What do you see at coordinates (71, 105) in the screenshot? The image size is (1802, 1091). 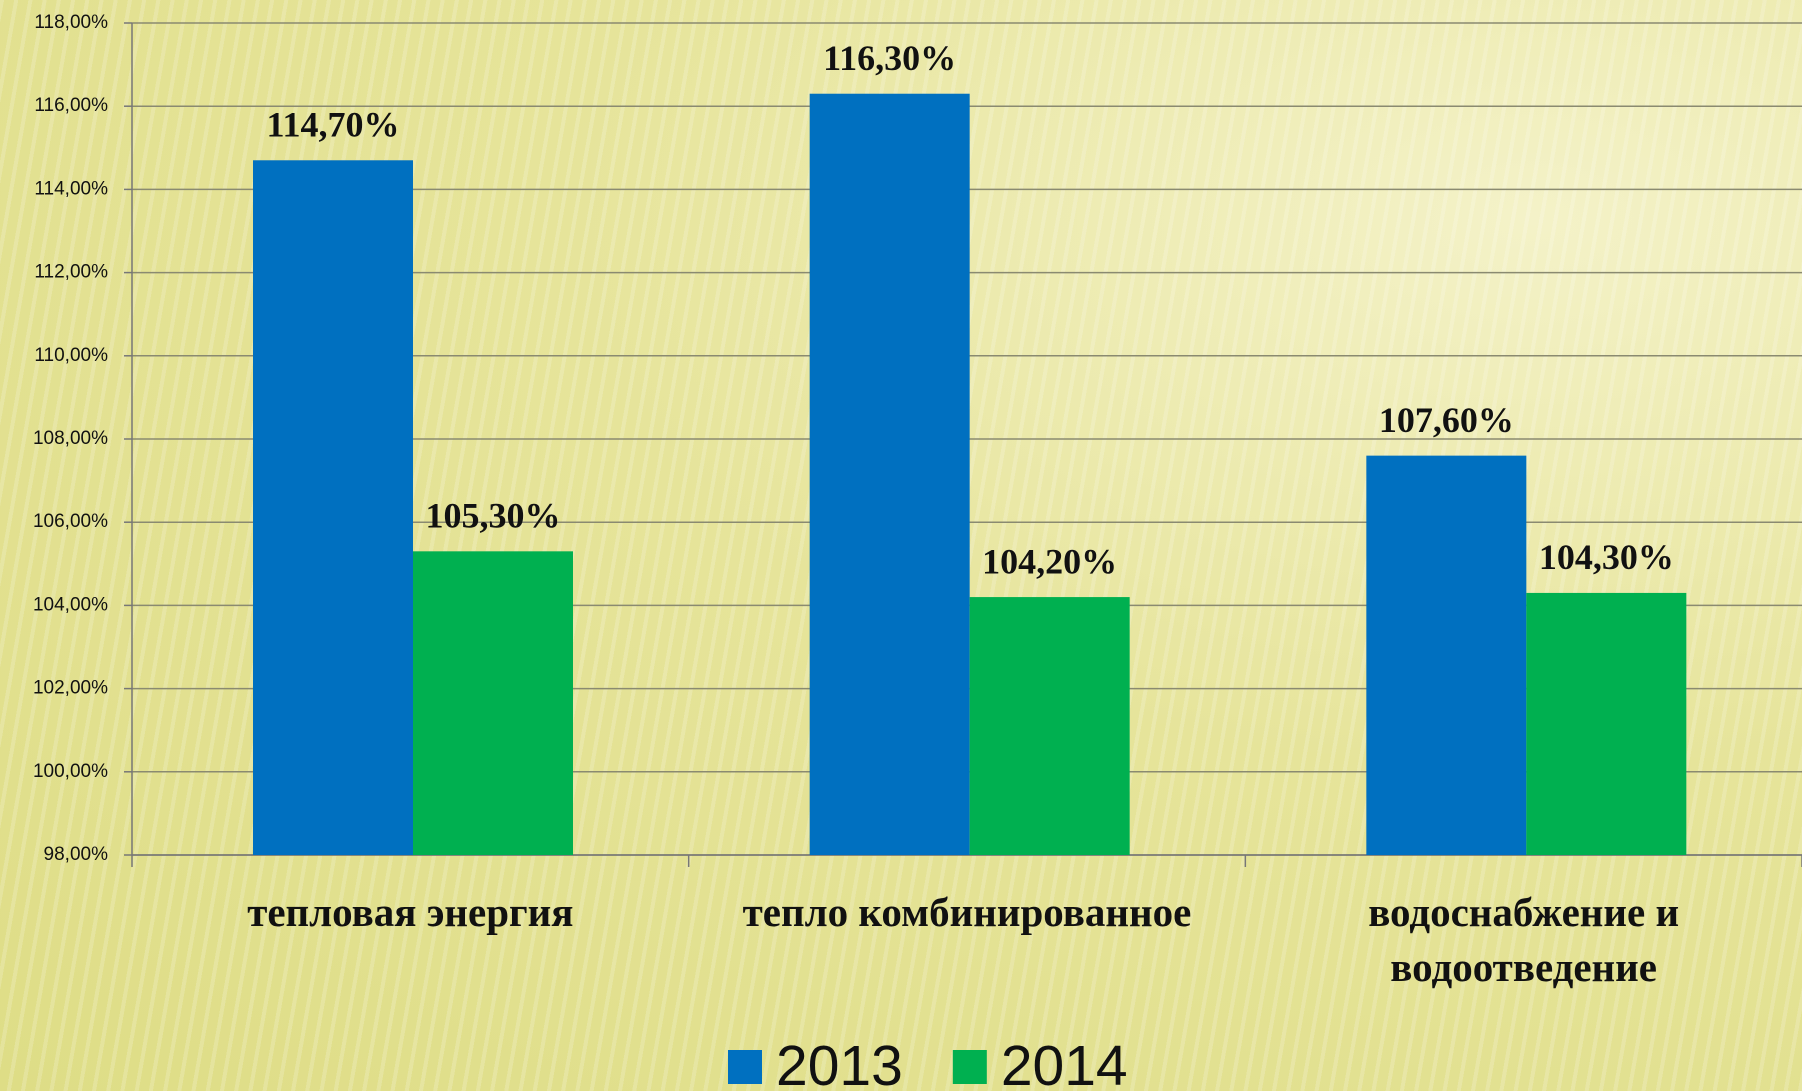 I see `y-tick-label: 116,00%` at bounding box center [71, 105].